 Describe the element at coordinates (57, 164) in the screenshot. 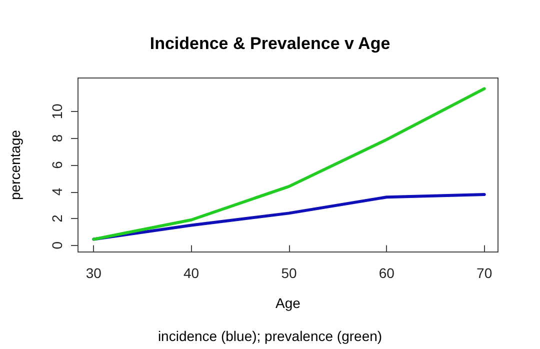

I see `y-tick-label: 6` at that location.